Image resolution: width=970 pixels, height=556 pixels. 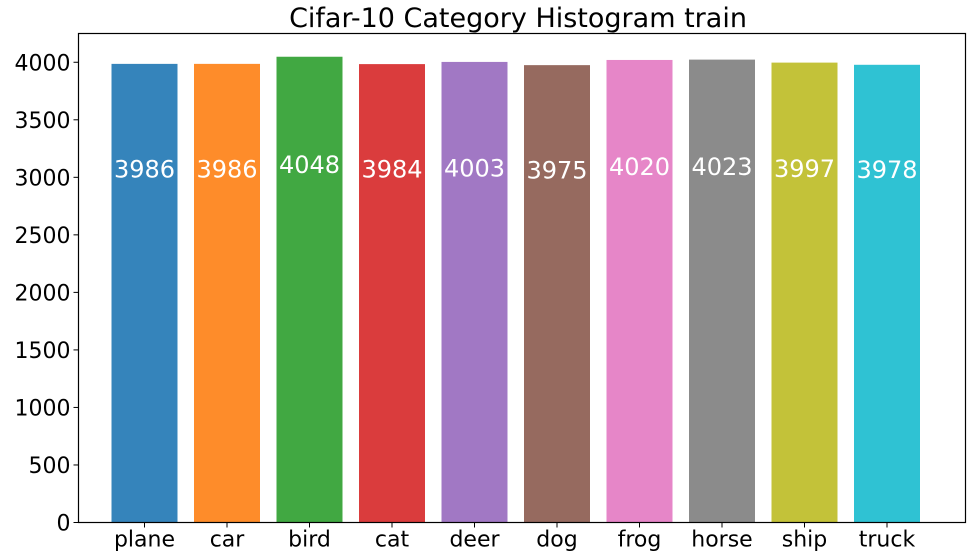 What do you see at coordinates (639, 167) in the screenshot?
I see `bar-value-label-frog: 4020` at bounding box center [639, 167].